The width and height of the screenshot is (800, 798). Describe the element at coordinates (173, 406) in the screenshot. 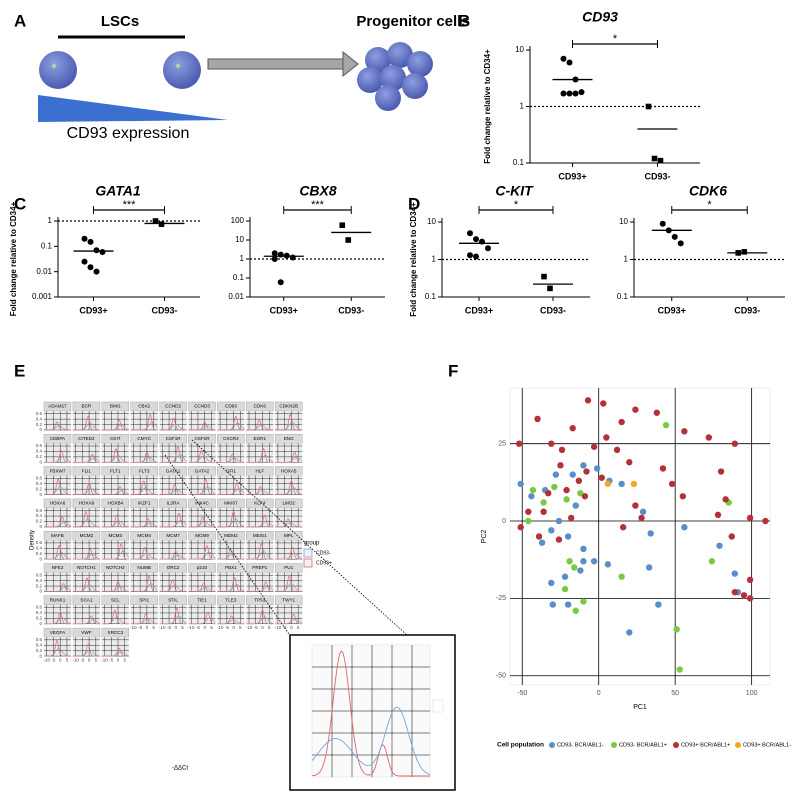

I see `facet-label: CCND2` at that location.